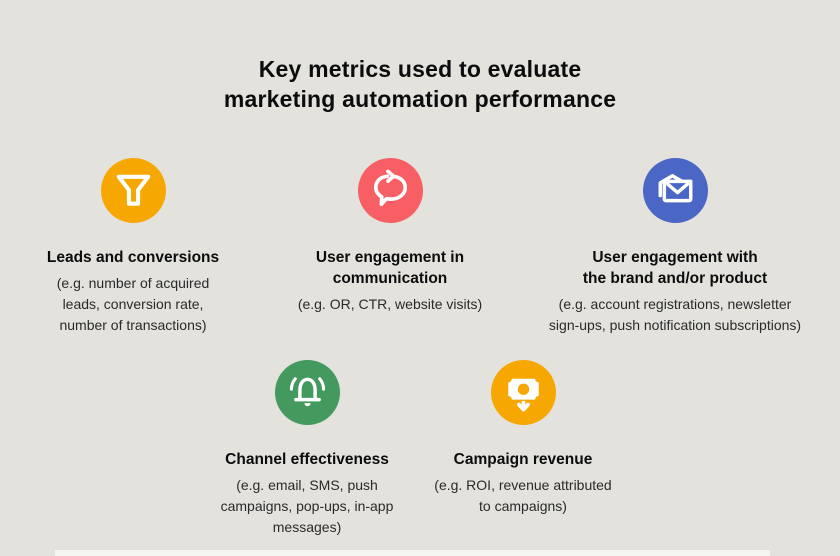 Image resolution: width=840 pixels, height=556 pixels. What do you see at coordinates (307, 392) in the screenshot?
I see `bell-icon` at bounding box center [307, 392].